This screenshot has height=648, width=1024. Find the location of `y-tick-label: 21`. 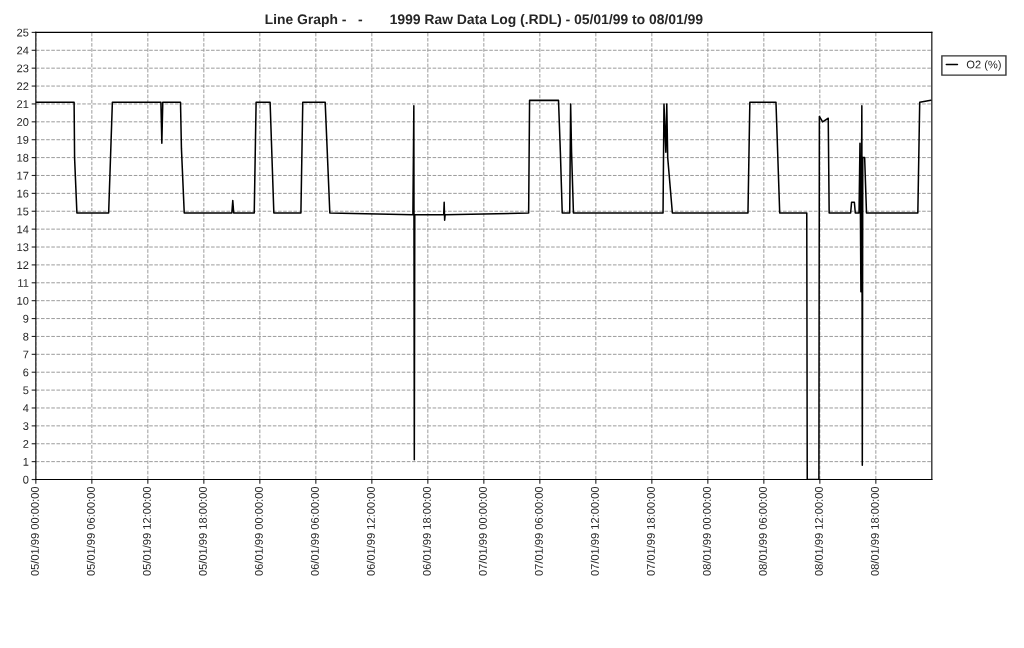

y-tick-label: 21 is located at coordinates (23, 104).